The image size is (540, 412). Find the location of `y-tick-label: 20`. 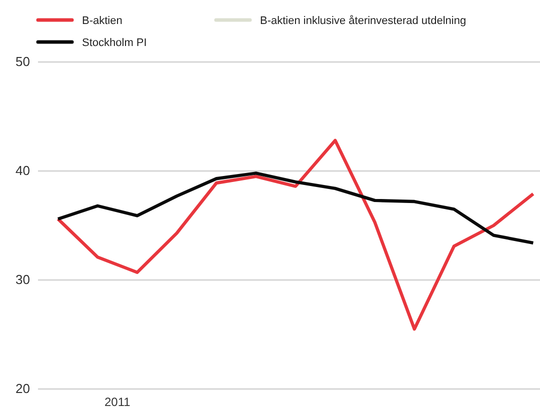

y-tick-label: 20 is located at coordinates (23, 388).